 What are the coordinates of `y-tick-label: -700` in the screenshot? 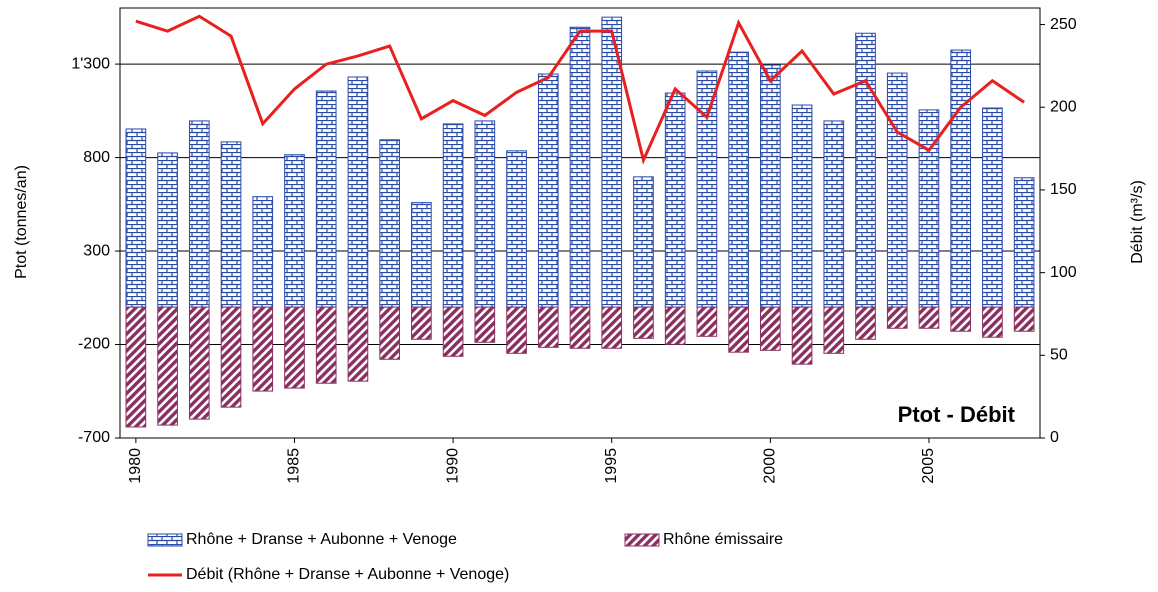 It's located at (94, 437).